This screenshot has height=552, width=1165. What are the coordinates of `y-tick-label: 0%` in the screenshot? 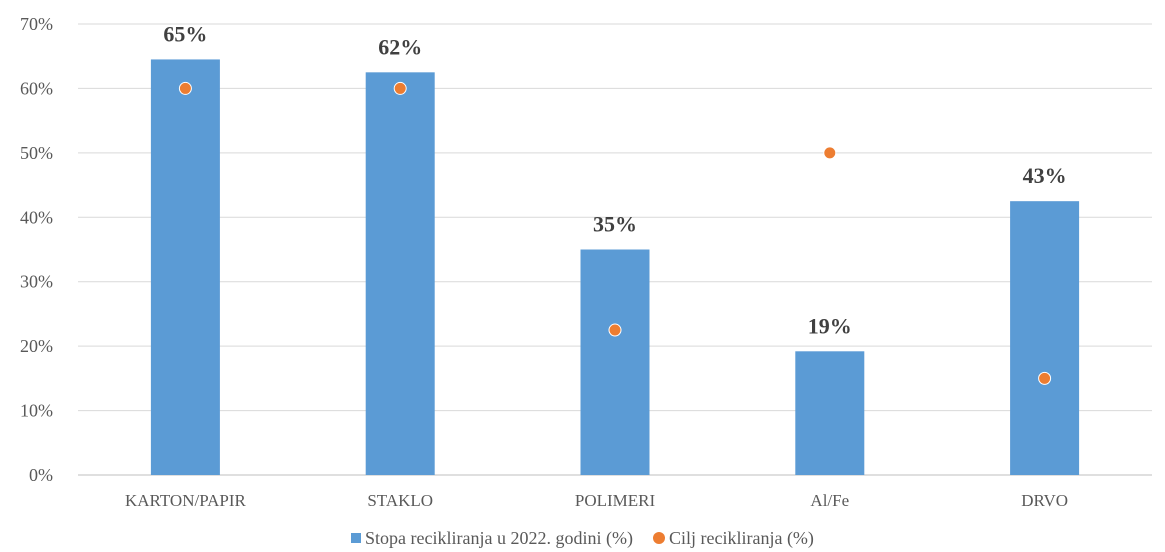 It's located at (41, 475).